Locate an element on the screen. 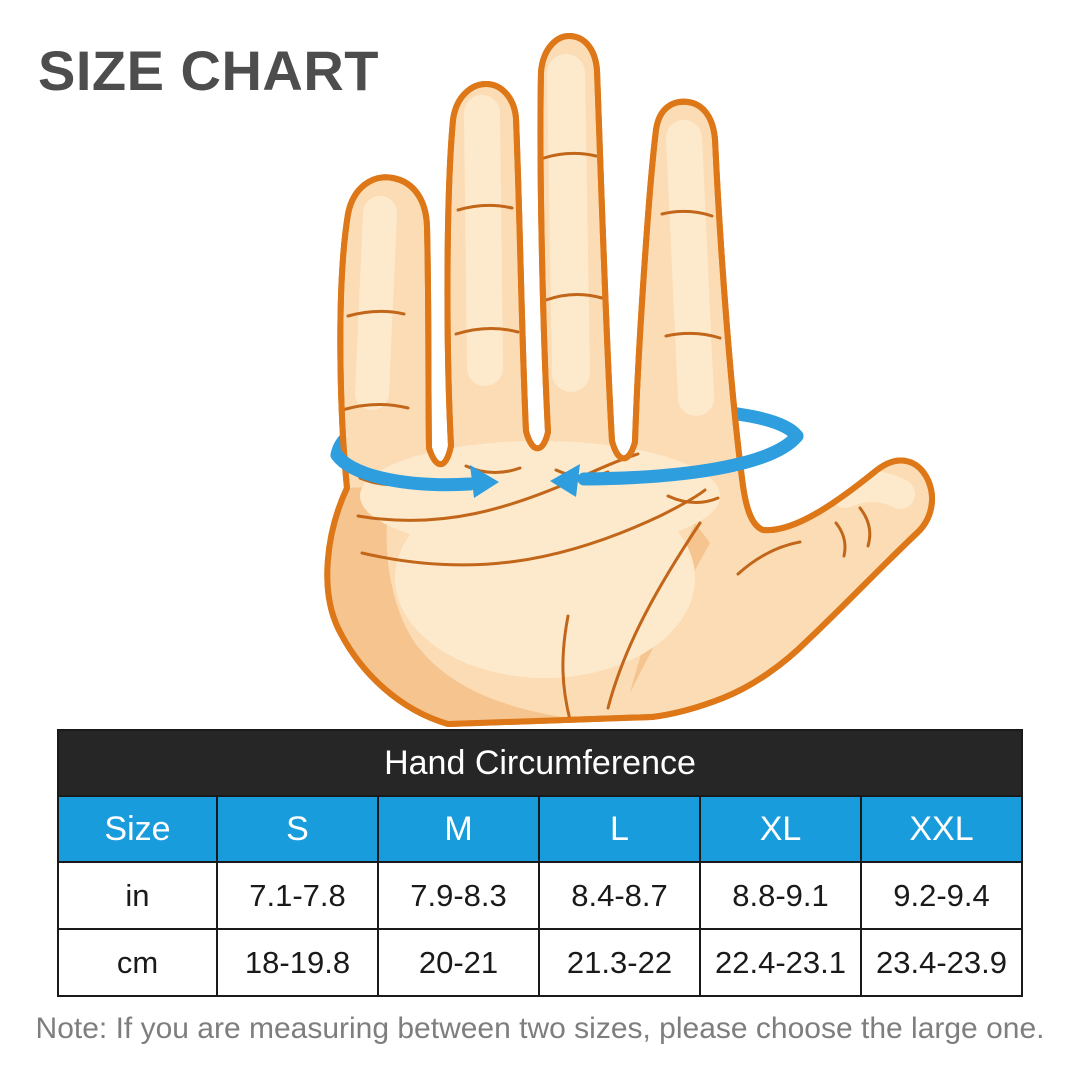  table-title-row: Hand Circumference is located at coordinates (540, 763).